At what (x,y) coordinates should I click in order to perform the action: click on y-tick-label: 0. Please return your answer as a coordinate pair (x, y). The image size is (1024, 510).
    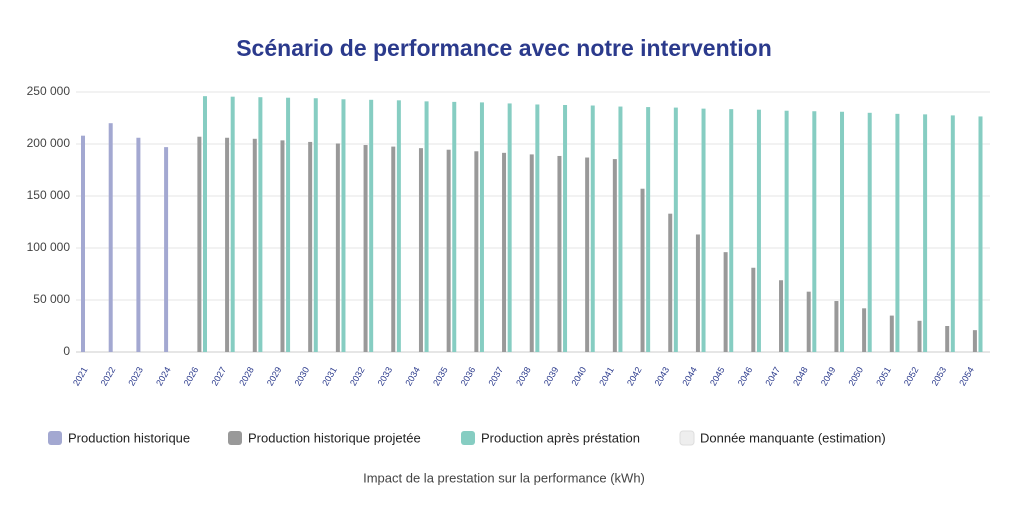
    Looking at the image, I should click on (66, 351).